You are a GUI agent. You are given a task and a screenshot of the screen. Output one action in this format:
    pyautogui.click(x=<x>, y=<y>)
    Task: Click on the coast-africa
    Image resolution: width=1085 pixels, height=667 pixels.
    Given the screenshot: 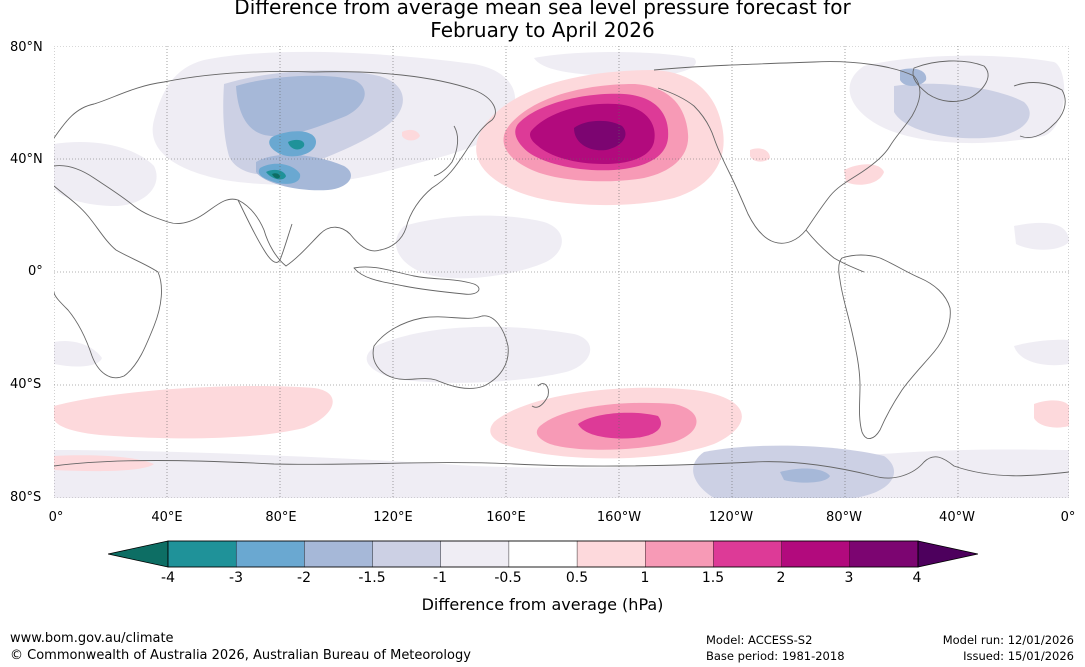 What is the action you would take?
    pyautogui.click(x=107, y=282)
    